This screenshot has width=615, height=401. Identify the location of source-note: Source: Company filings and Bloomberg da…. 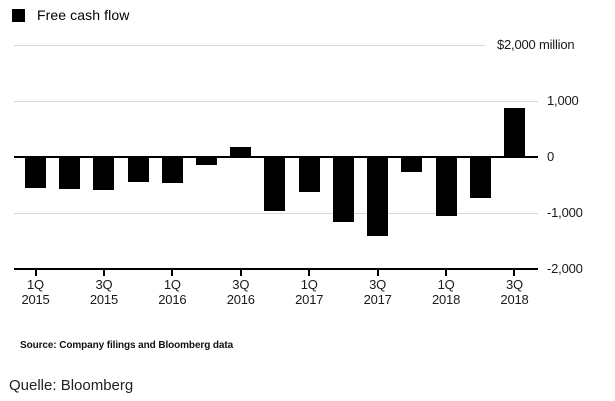
(127, 345).